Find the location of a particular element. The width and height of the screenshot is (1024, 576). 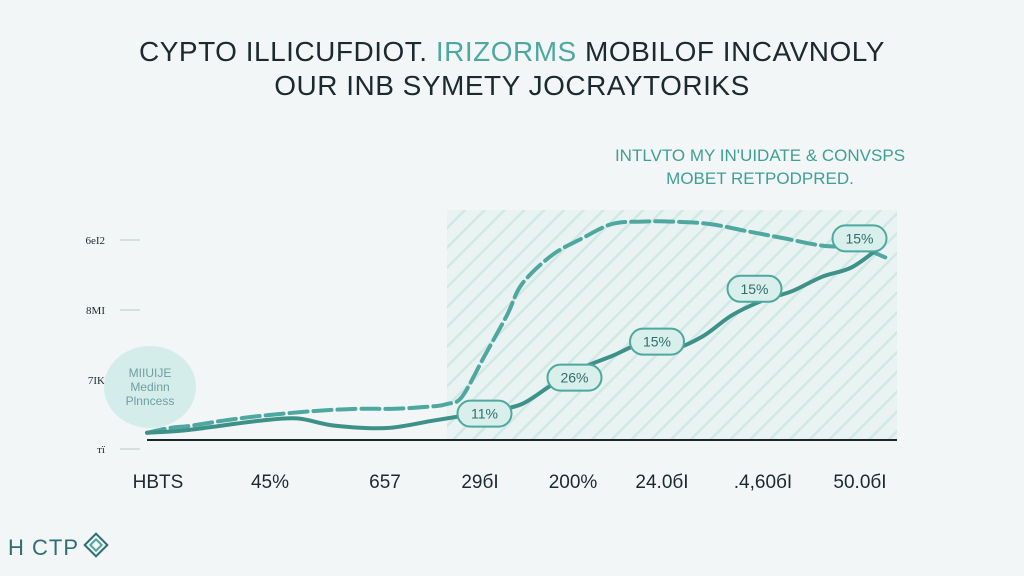

badge-line2: Medinn is located at coordinates (150, 387).